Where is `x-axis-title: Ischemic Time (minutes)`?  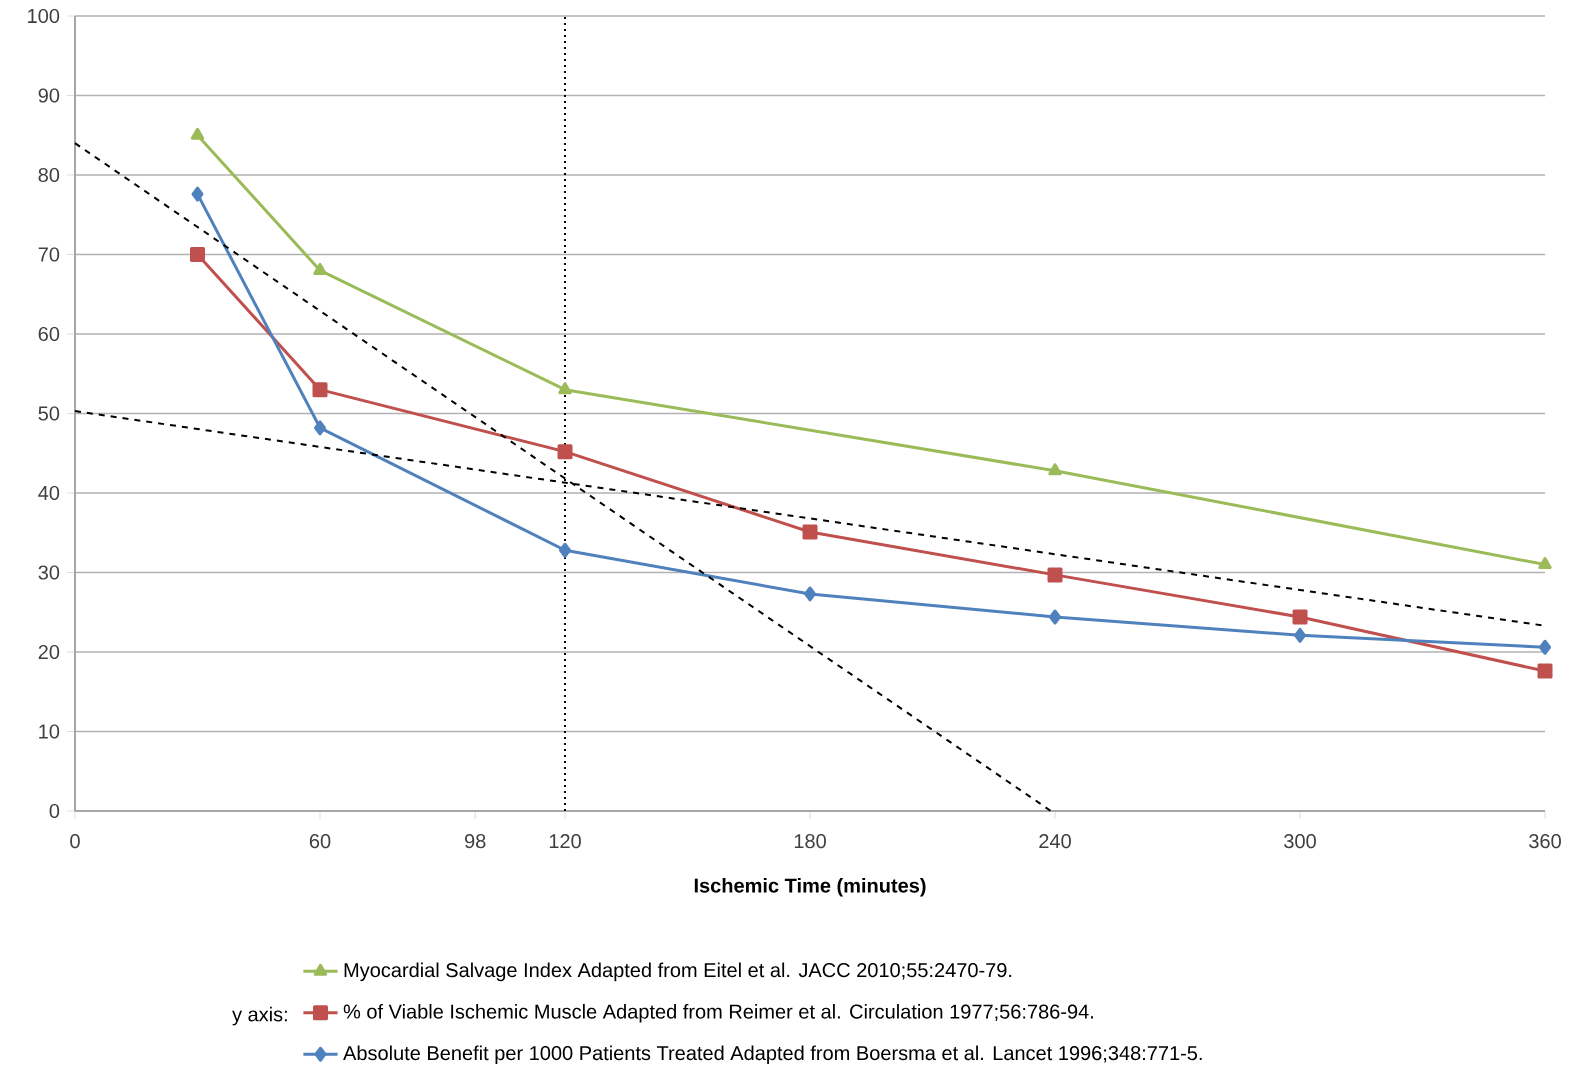
x-axis-title: Ischemic Time (minutes) is located at coordinates (810, 887).